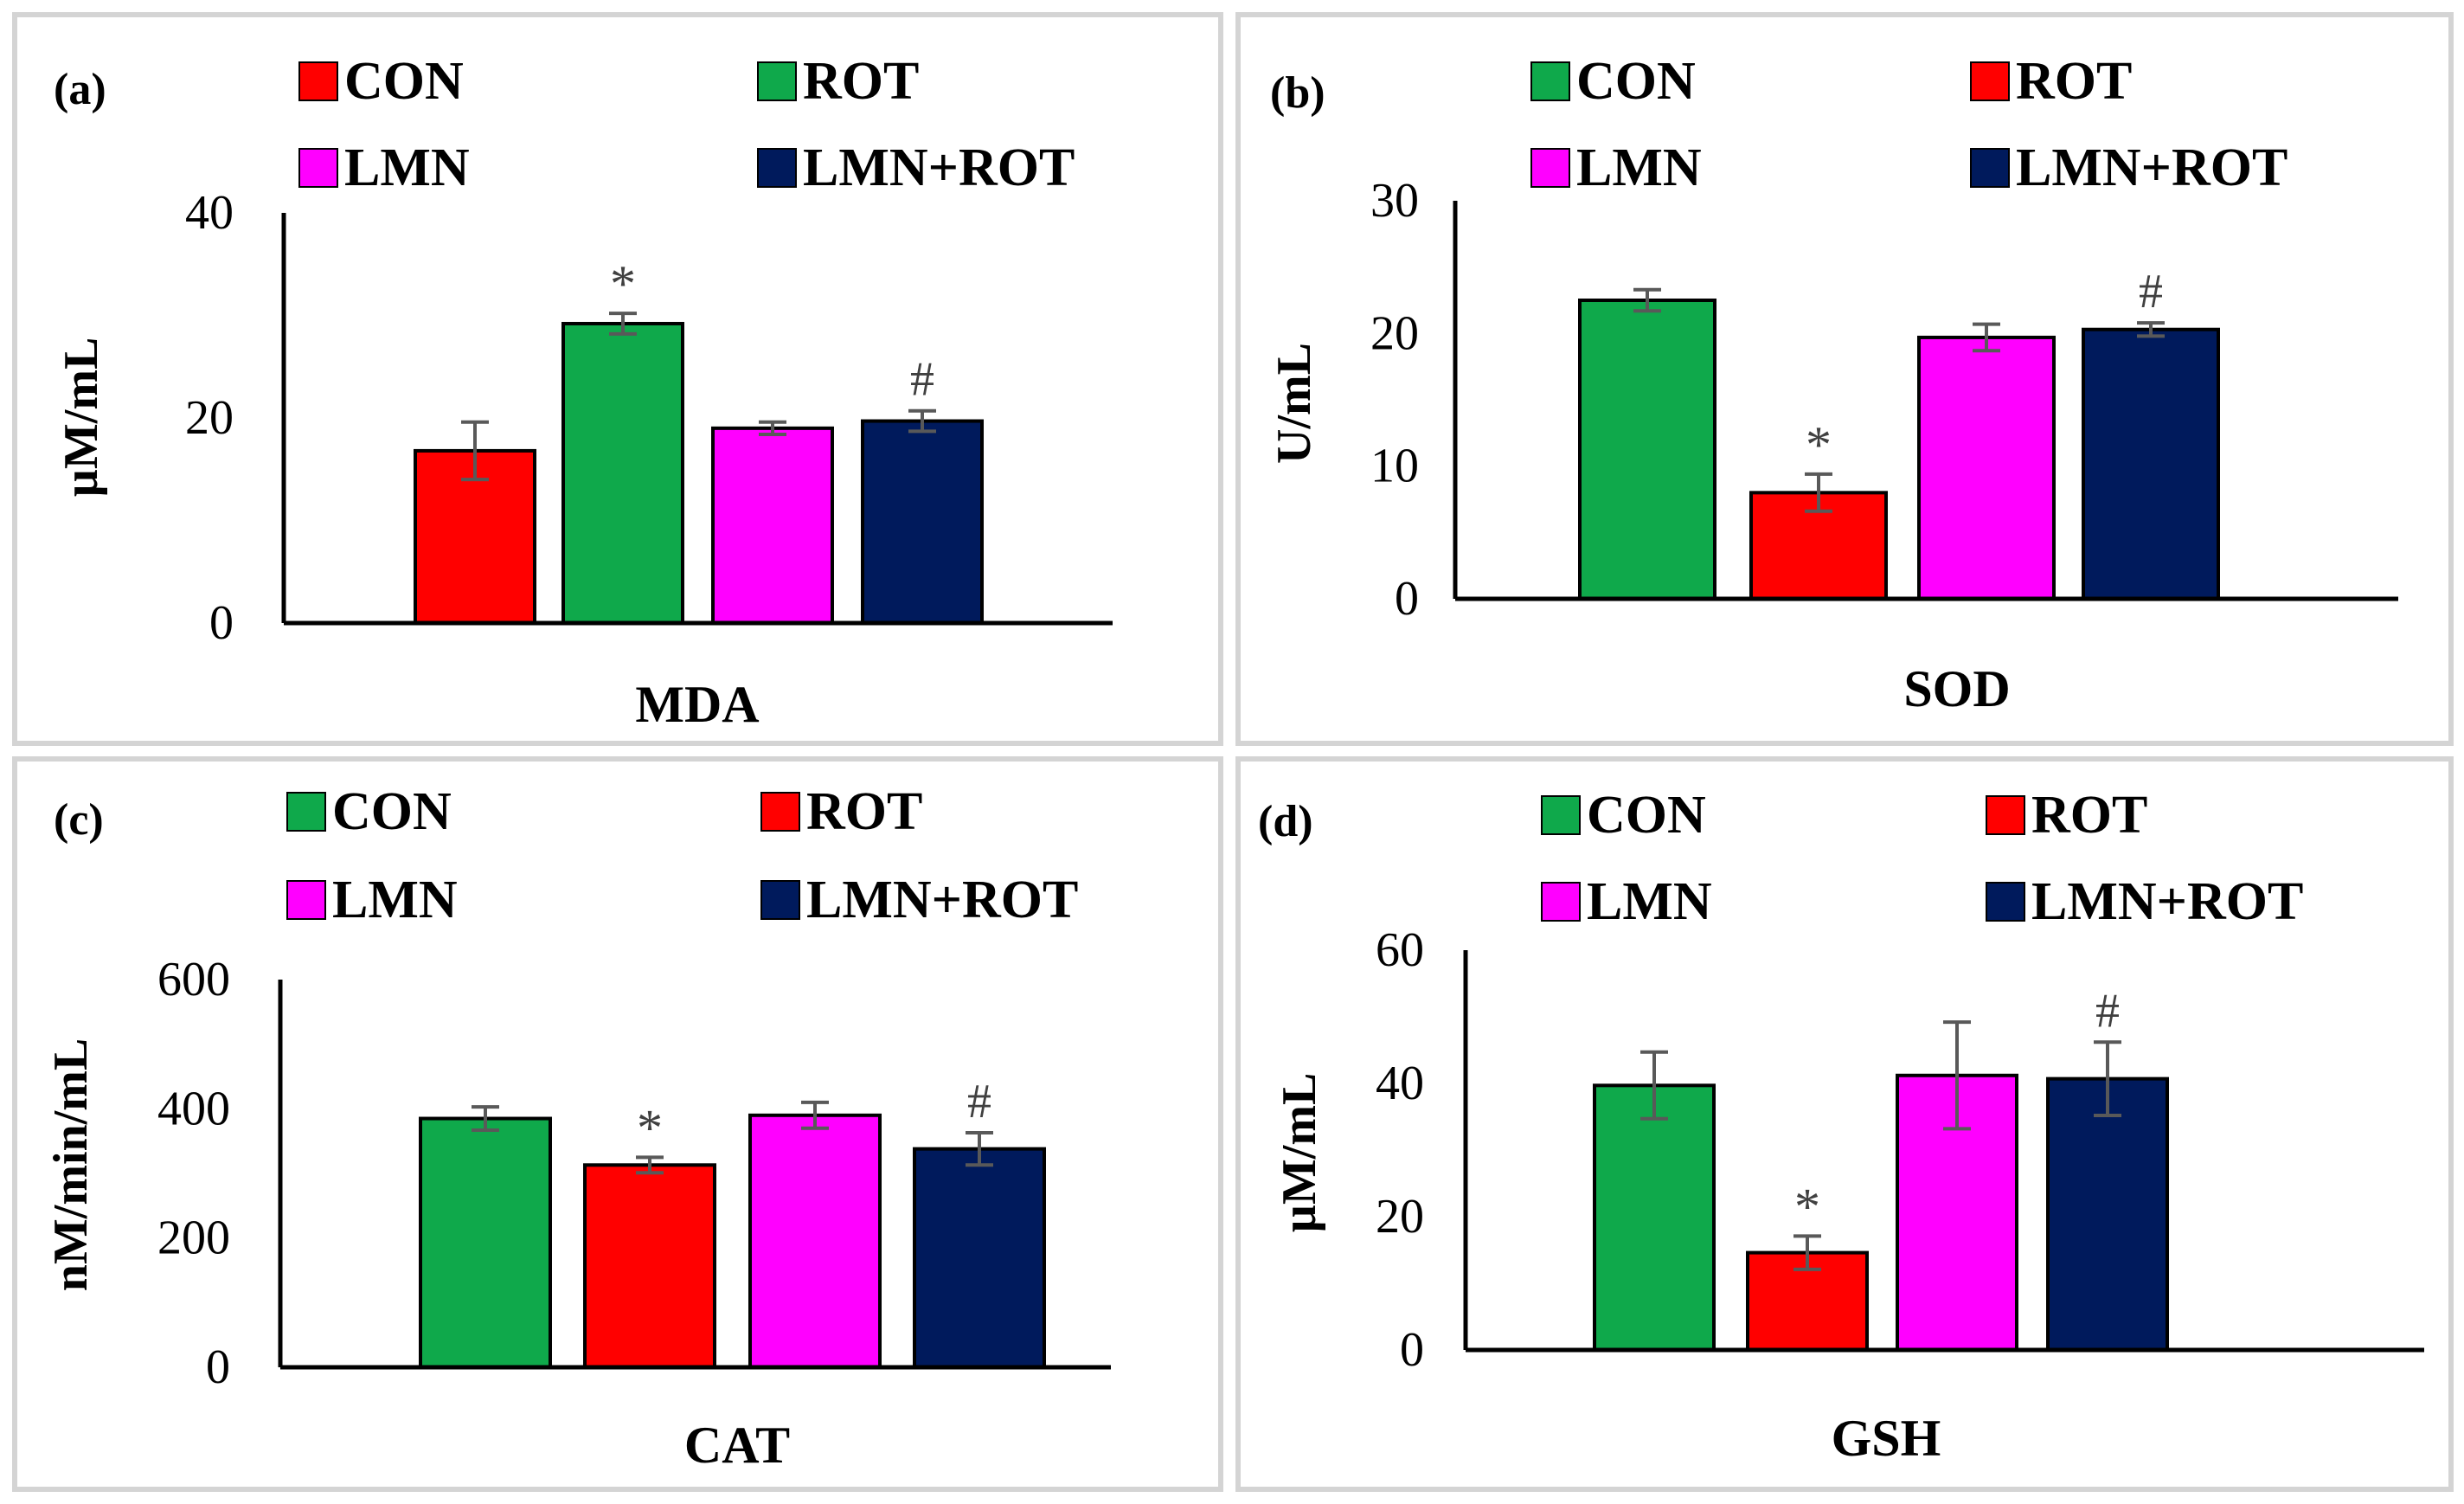 The height and width of the screenshot is (1504, 2464). I want to click on x-axis-label: CAT, so click(737, 1445).